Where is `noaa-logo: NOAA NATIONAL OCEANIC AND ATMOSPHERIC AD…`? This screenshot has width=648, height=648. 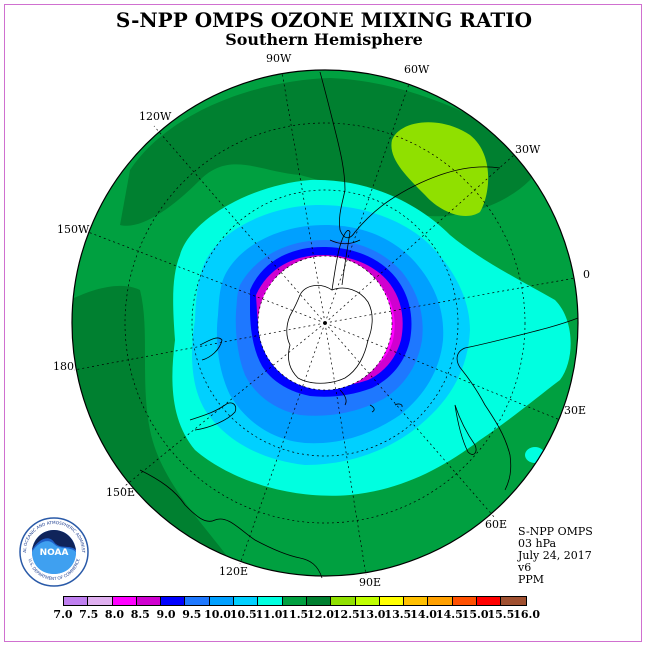 noaa-logo: NOAA NATIONAL OCEANIC AND ATMOSPHERIC AD… is located at coordinates (53, 551).